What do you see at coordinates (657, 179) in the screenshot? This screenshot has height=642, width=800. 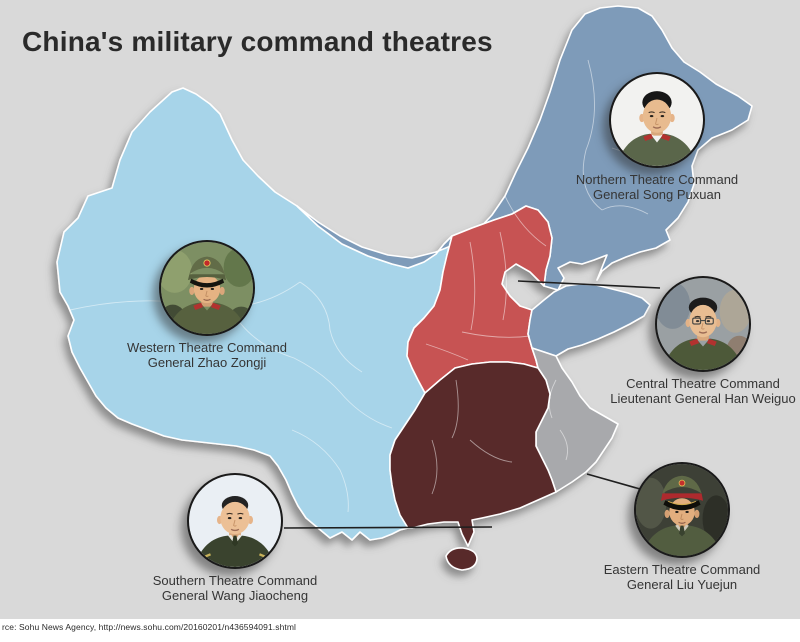 I see `commander-command-label: Northern Theatre Command` at bounding box center [657, 179].